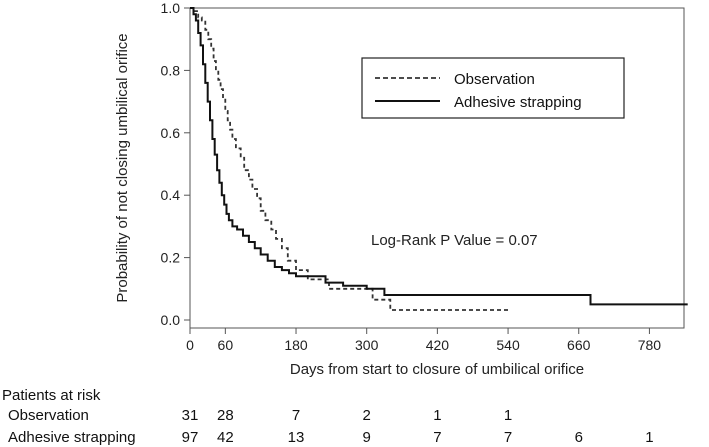  I want to click on legend-label-adhesive-strapping: Adhesive strapping, so click(518, 102).